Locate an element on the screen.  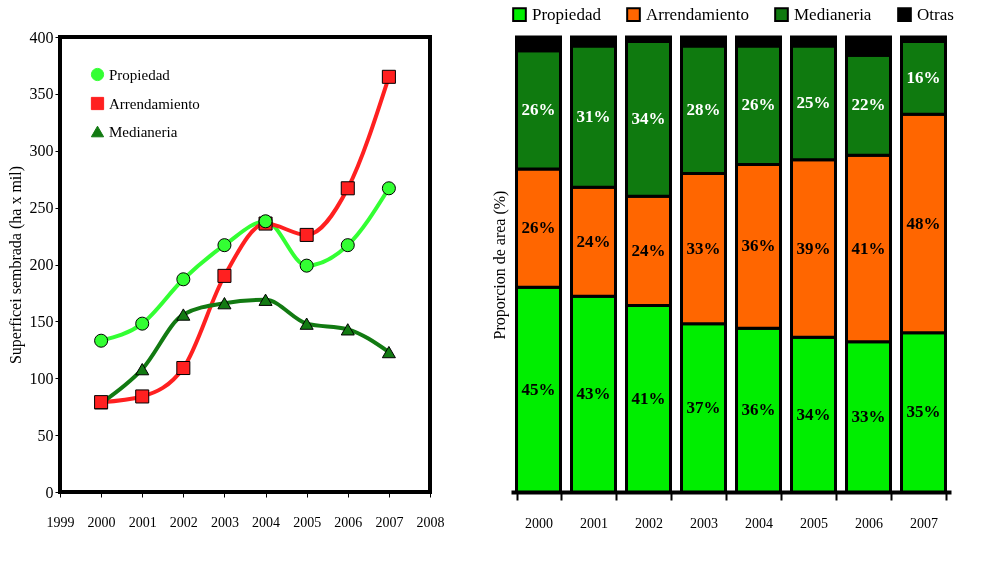
y-tick-label: 150 is located at coordinates (41, 321).